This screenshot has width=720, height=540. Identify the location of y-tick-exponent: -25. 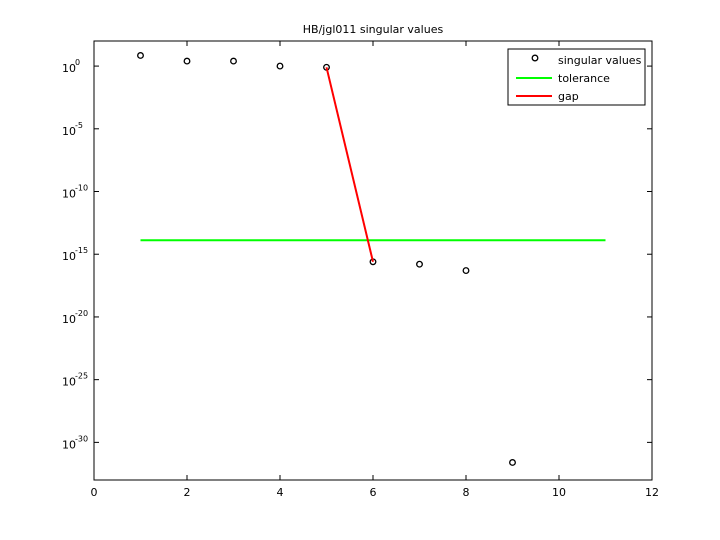
(81, 376).